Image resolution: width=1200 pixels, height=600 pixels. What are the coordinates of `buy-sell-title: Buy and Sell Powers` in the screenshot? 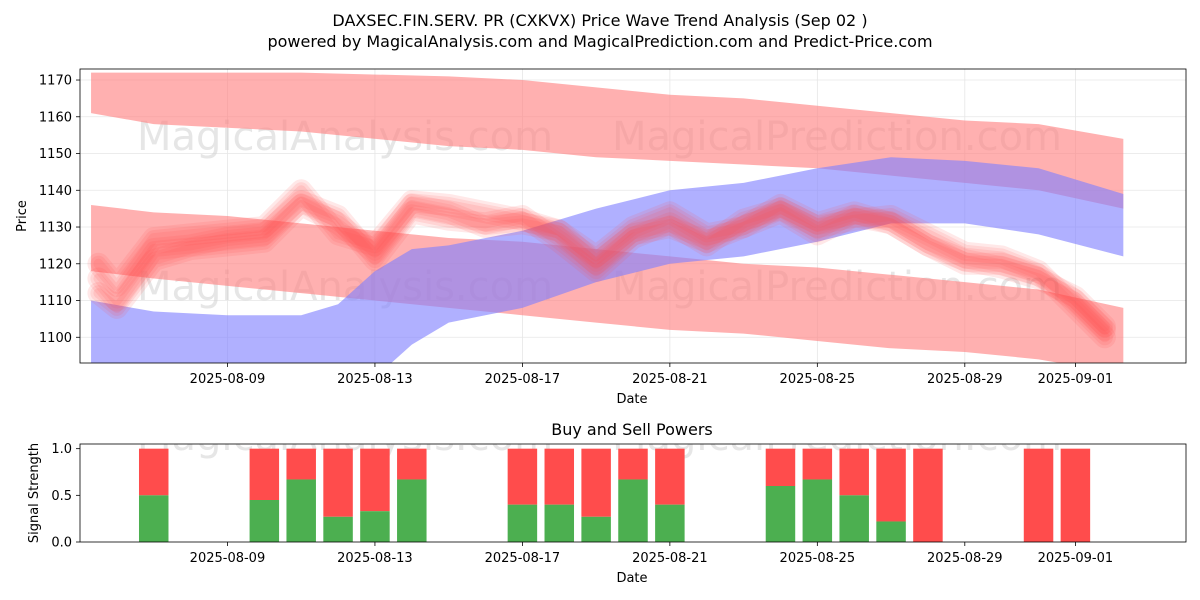 It's located at (632, 429).